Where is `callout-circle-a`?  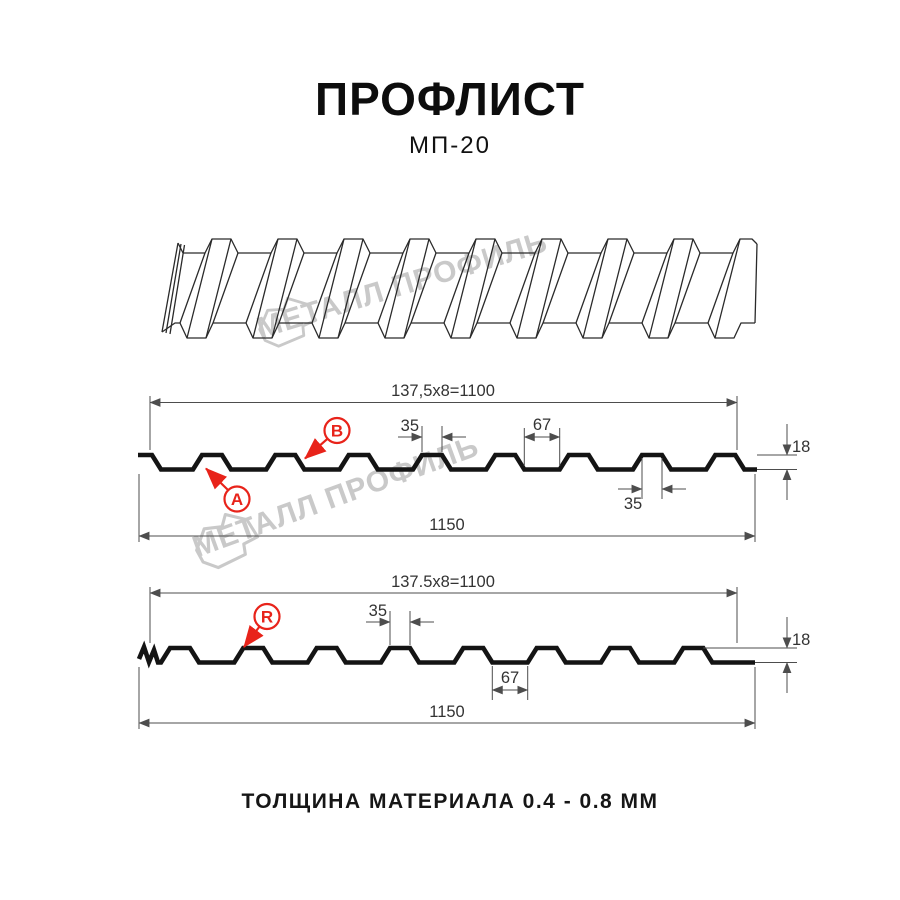
callout-circle-a is located at coordinates (237, 499).